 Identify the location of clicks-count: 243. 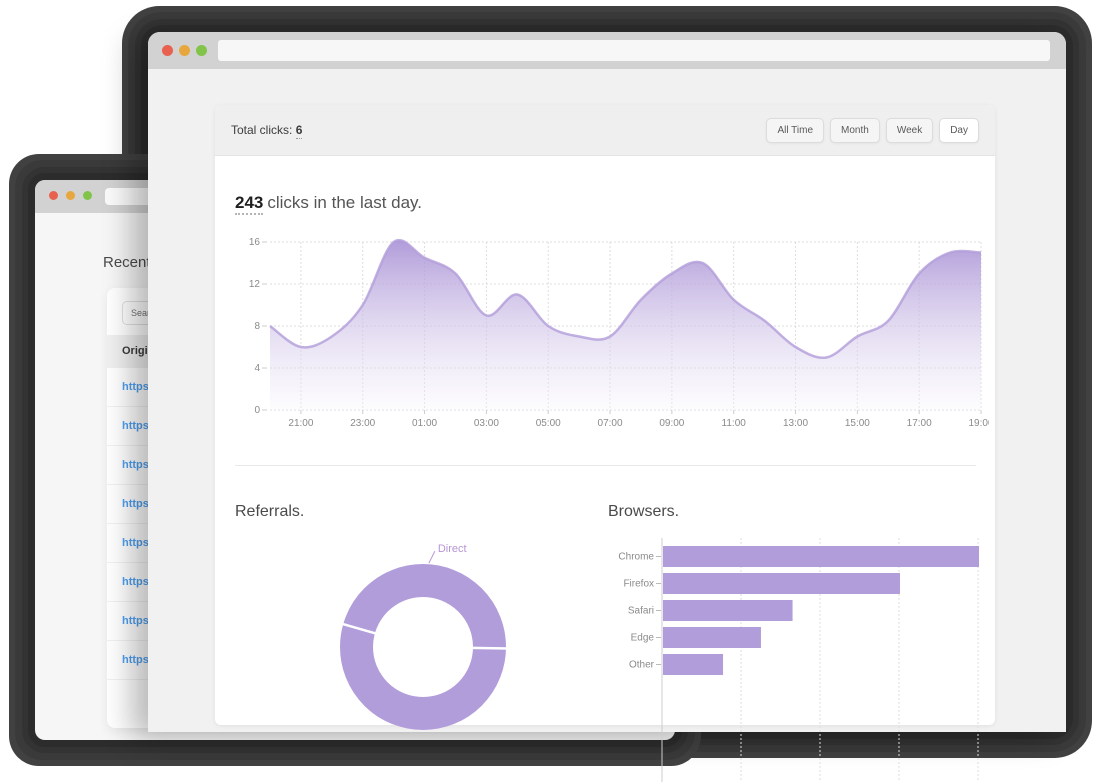
(249, 204).